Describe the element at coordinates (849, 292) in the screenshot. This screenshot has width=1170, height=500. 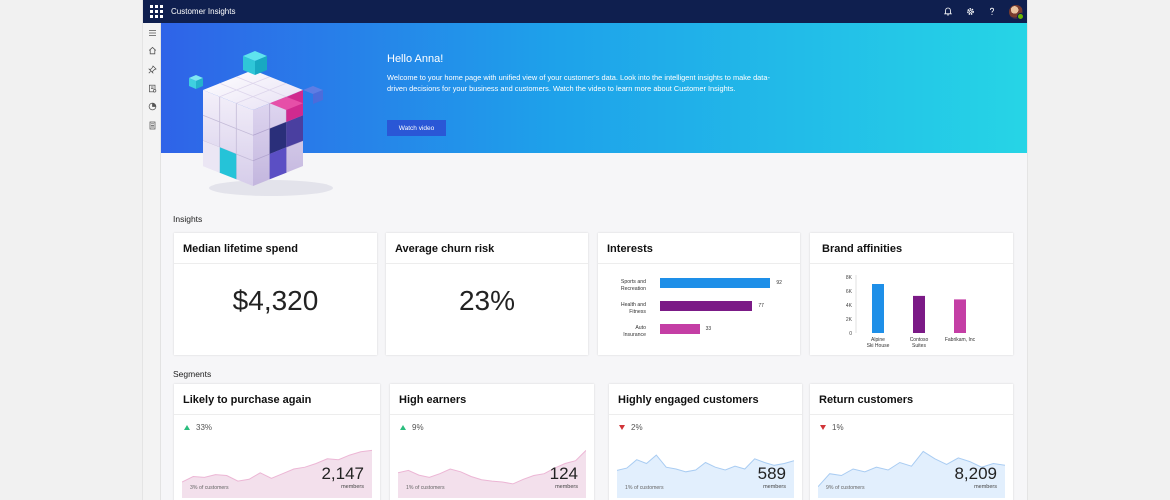
I see `y-tick-label: 6K` at that location.